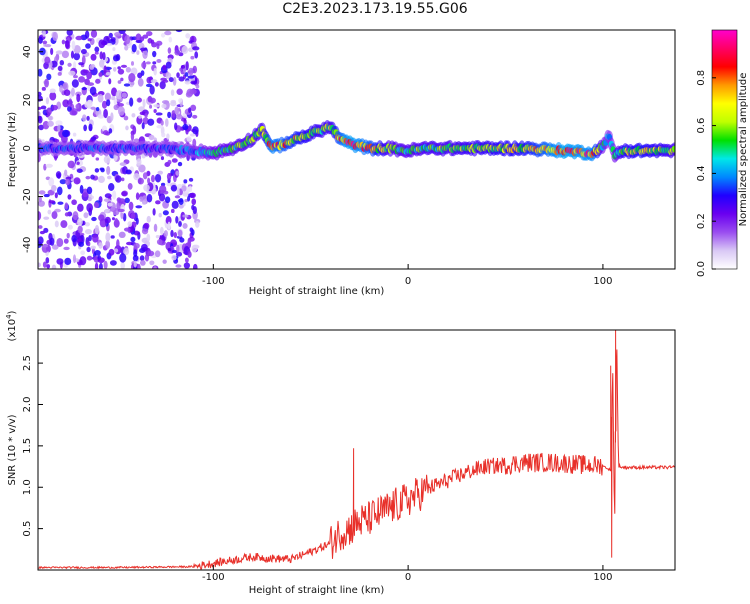 This screenshot has height=604, width=750. What do you see at coordinates (213, 577) in the screenshot?
I see `x-tick-label: -100` at bounding box center [213, 577].